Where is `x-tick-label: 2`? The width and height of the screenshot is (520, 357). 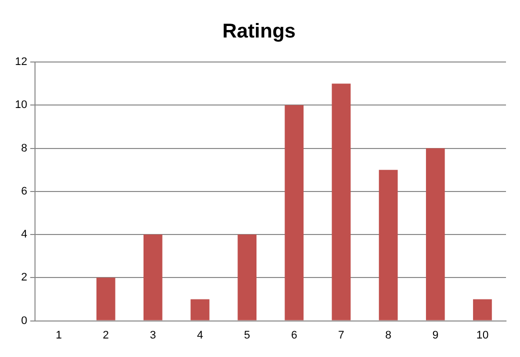
x-tick-label: 2 is located at coordinates (105, 335).